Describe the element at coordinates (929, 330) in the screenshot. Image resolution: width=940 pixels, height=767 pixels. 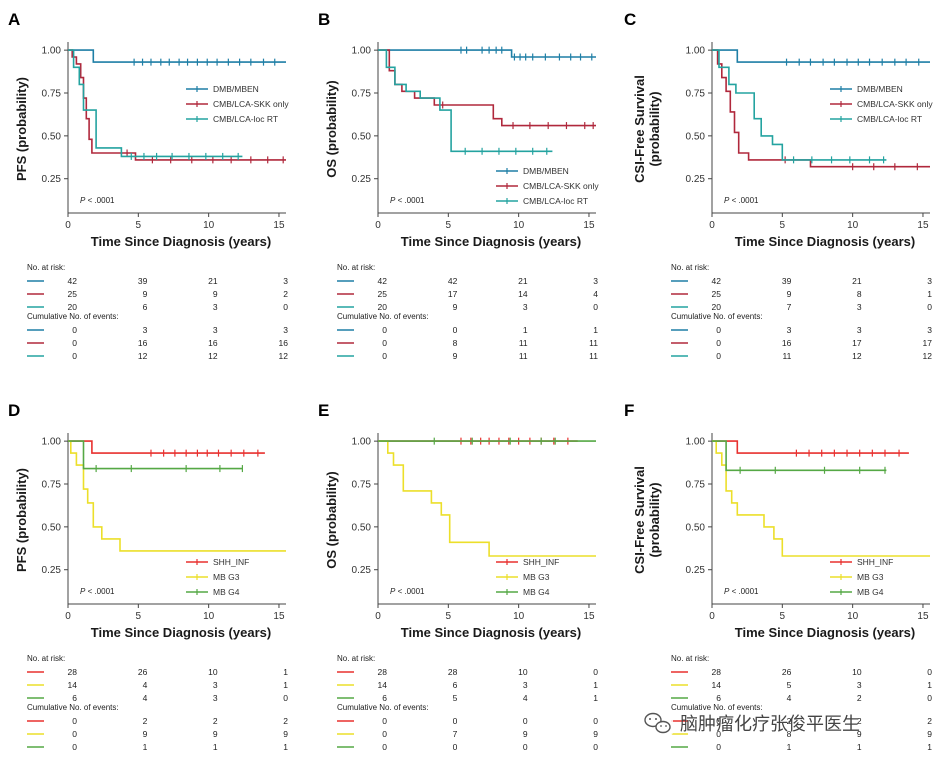
I see `events-value: 3` at that location.